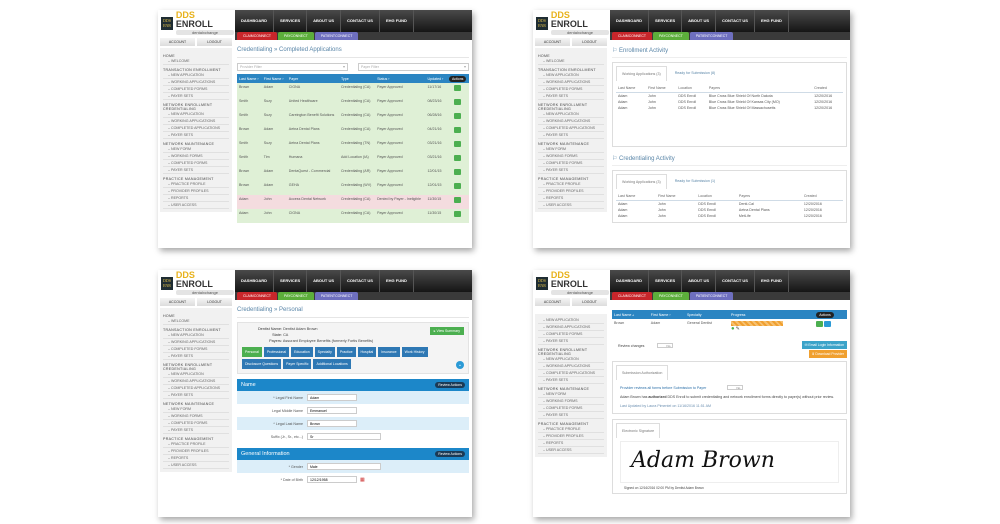  I want to click on payer-filter: Payer Filter, so click(413, 67).